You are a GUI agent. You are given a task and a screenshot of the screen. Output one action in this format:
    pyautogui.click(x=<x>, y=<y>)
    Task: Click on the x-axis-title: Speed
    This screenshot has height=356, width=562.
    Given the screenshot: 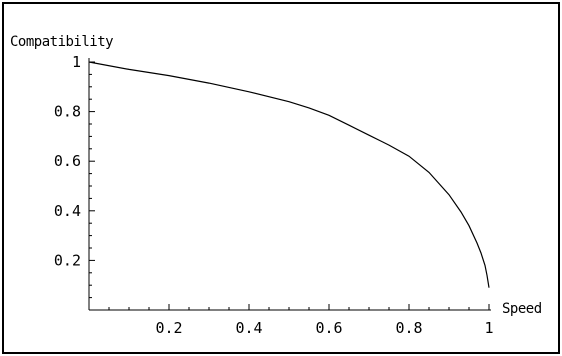 What is the action you would take?
    pyautogui.click(x=522, y=309)
    